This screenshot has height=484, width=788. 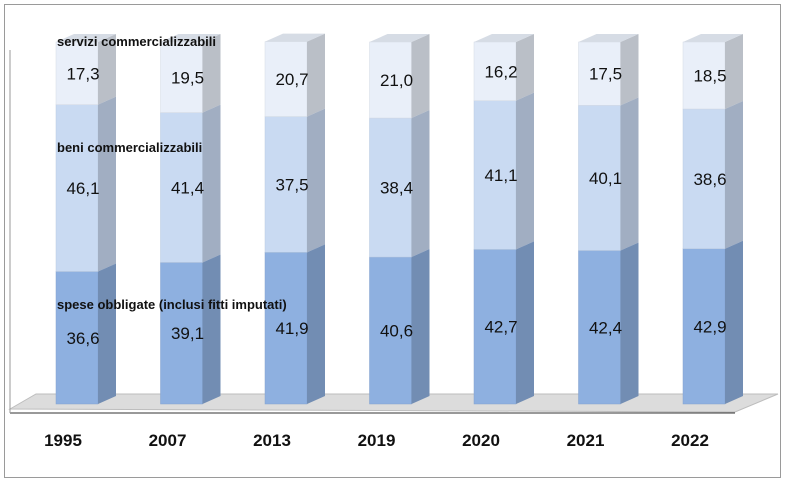 What do you see at coordinates (605, 327) in the screenshot?
I see `value-label-2021-0: 42,4` at bounding box center [605, 327].